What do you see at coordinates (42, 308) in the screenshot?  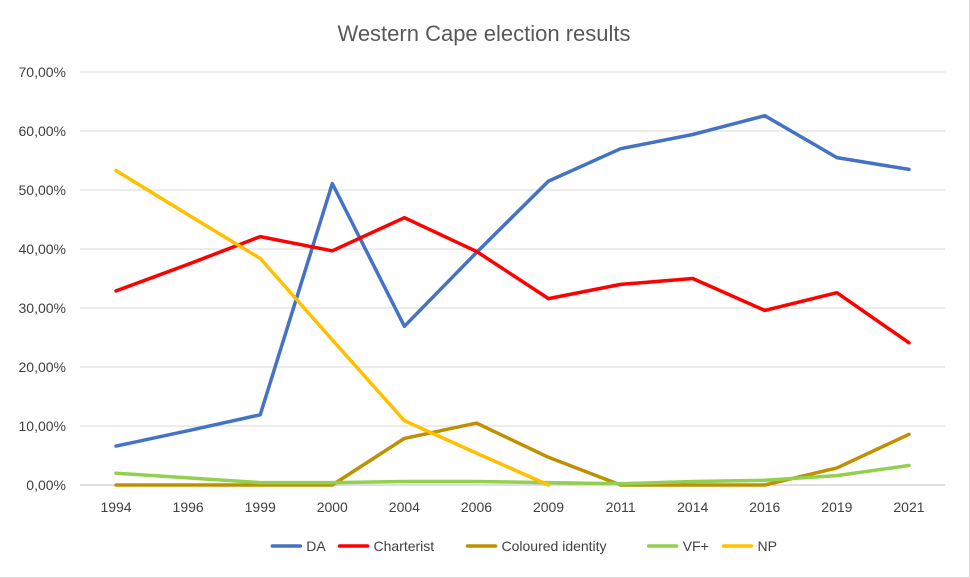 I see `y-tick-label: 30,00%` at bounding box center [42, 308].